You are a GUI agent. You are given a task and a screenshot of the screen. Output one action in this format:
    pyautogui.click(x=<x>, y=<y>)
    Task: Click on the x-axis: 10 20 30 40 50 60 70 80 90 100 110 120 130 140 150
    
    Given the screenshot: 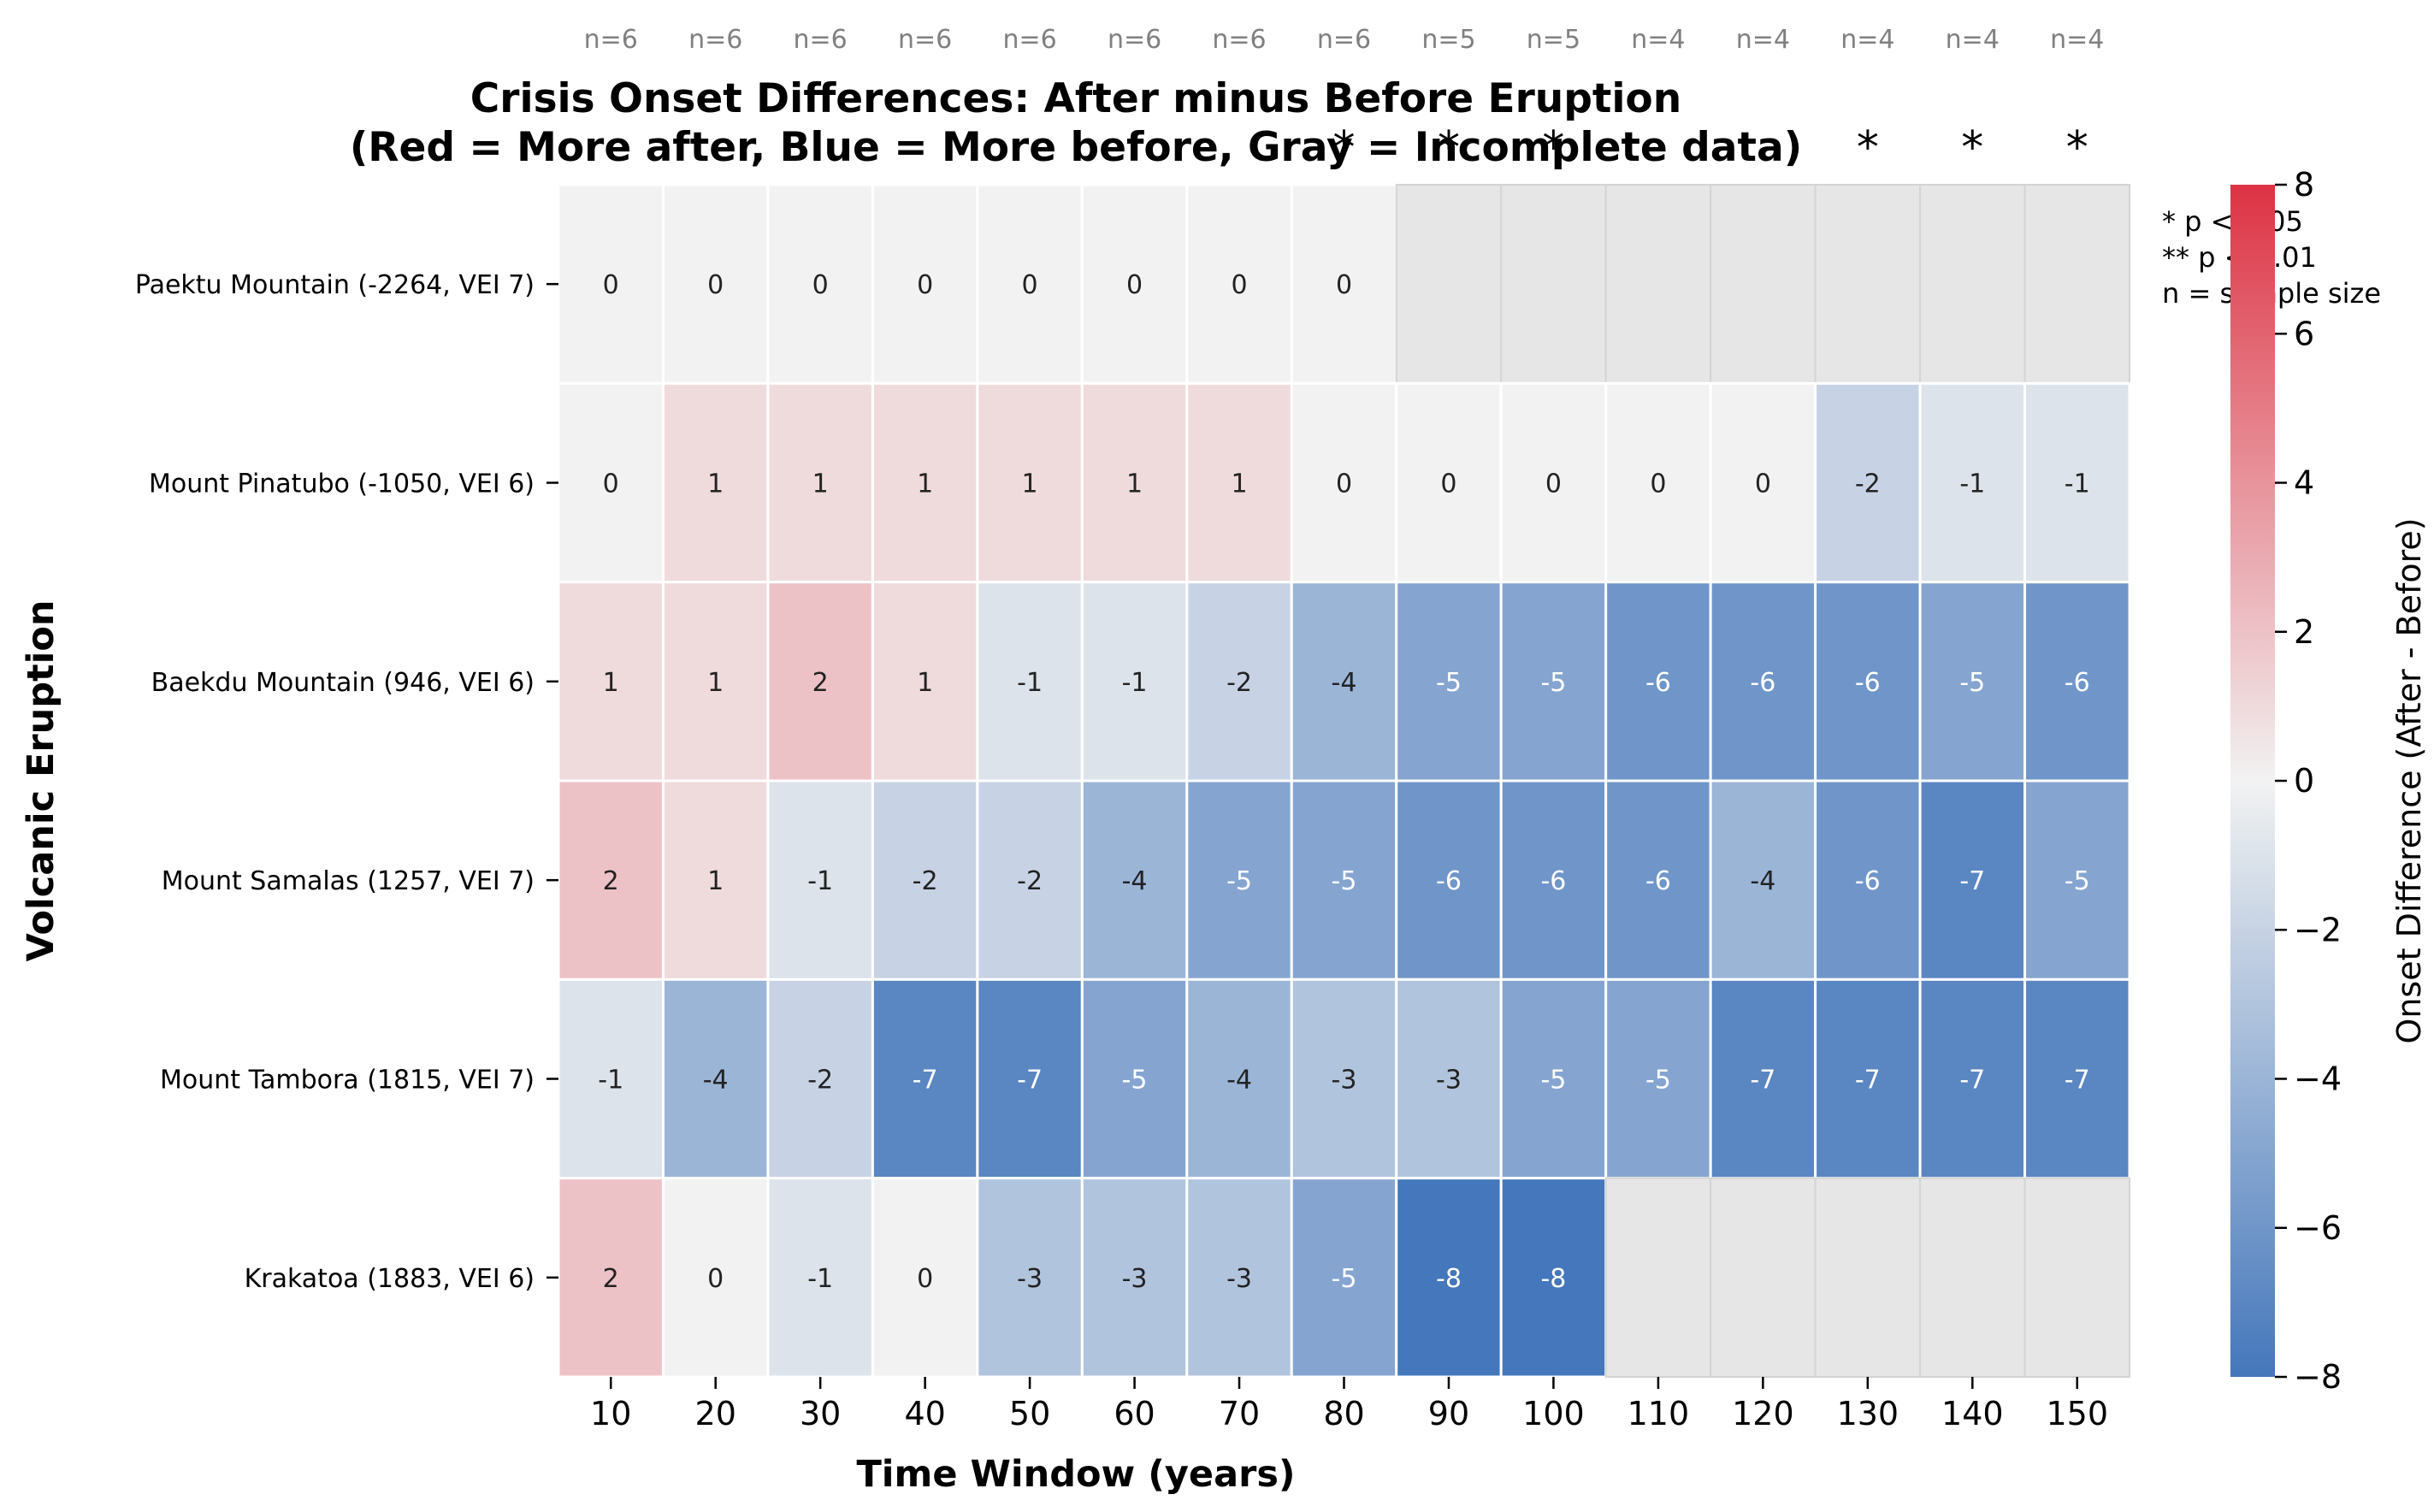 What is the action you would take?
    pyautogui.click(x=1349, y=1404)
    